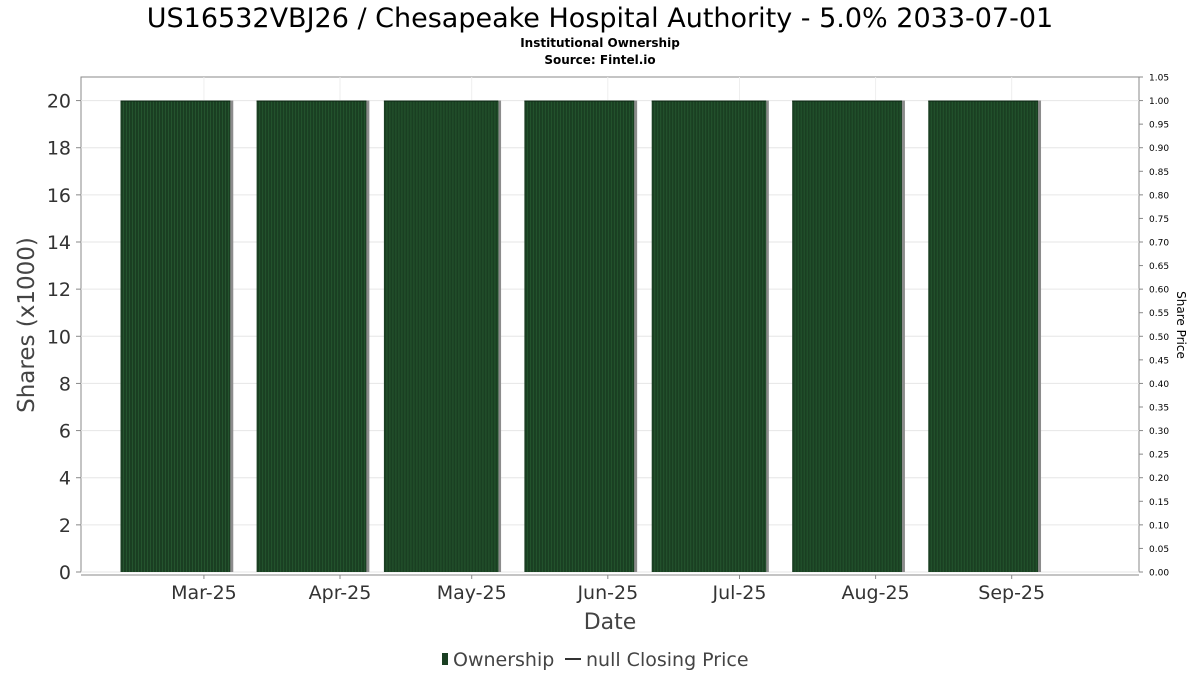 This screenshot has height=679, width=1200. I want to click on y2-tick-label: 0.65, so click(1159, 267).